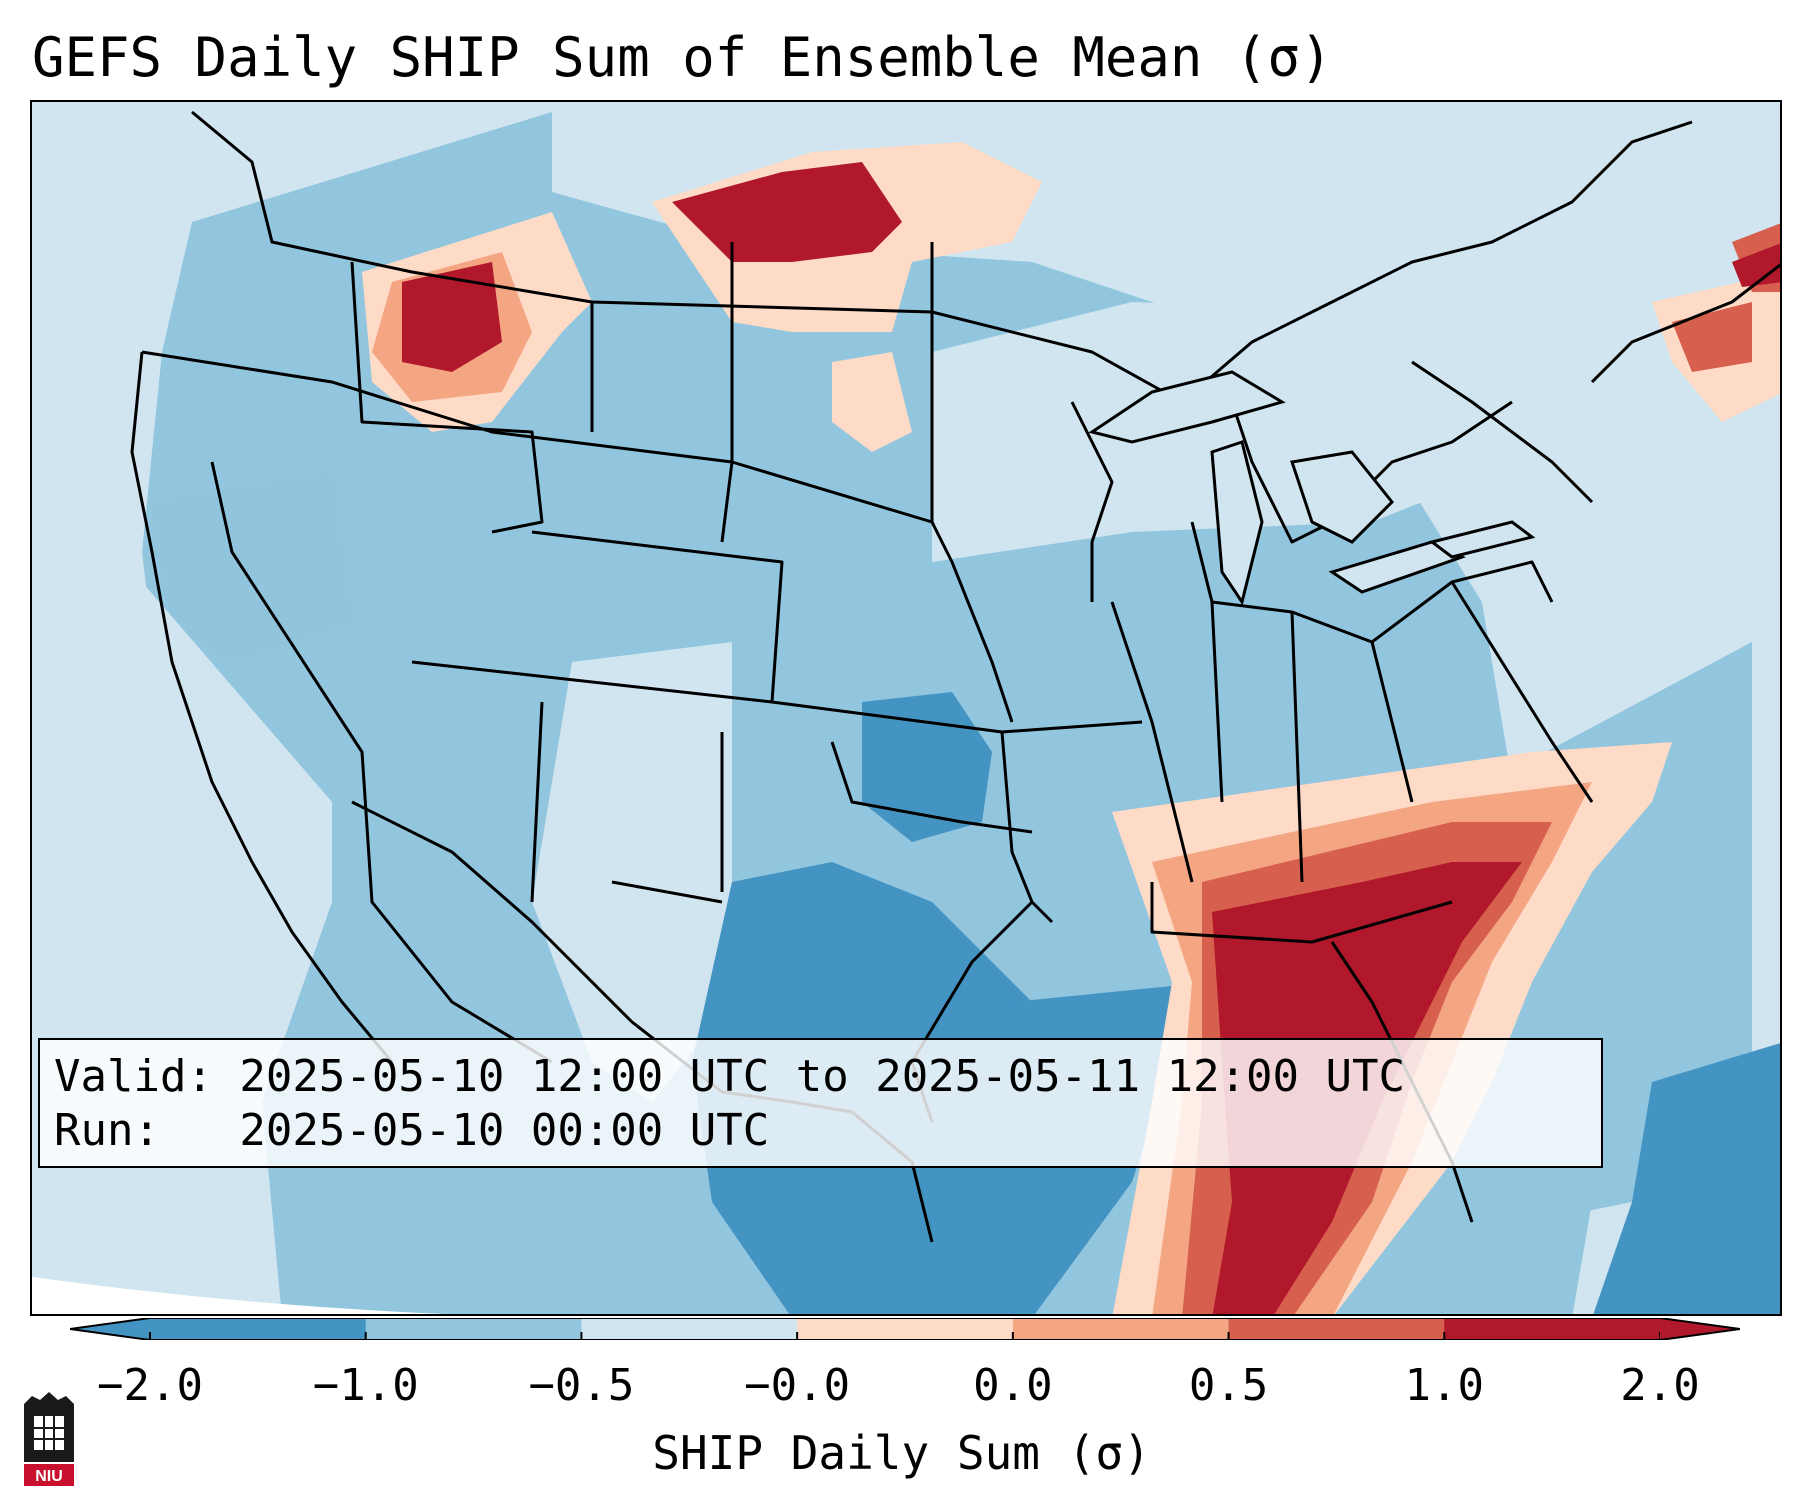  I want to click on colorbar-segments, so click(905, 1329).